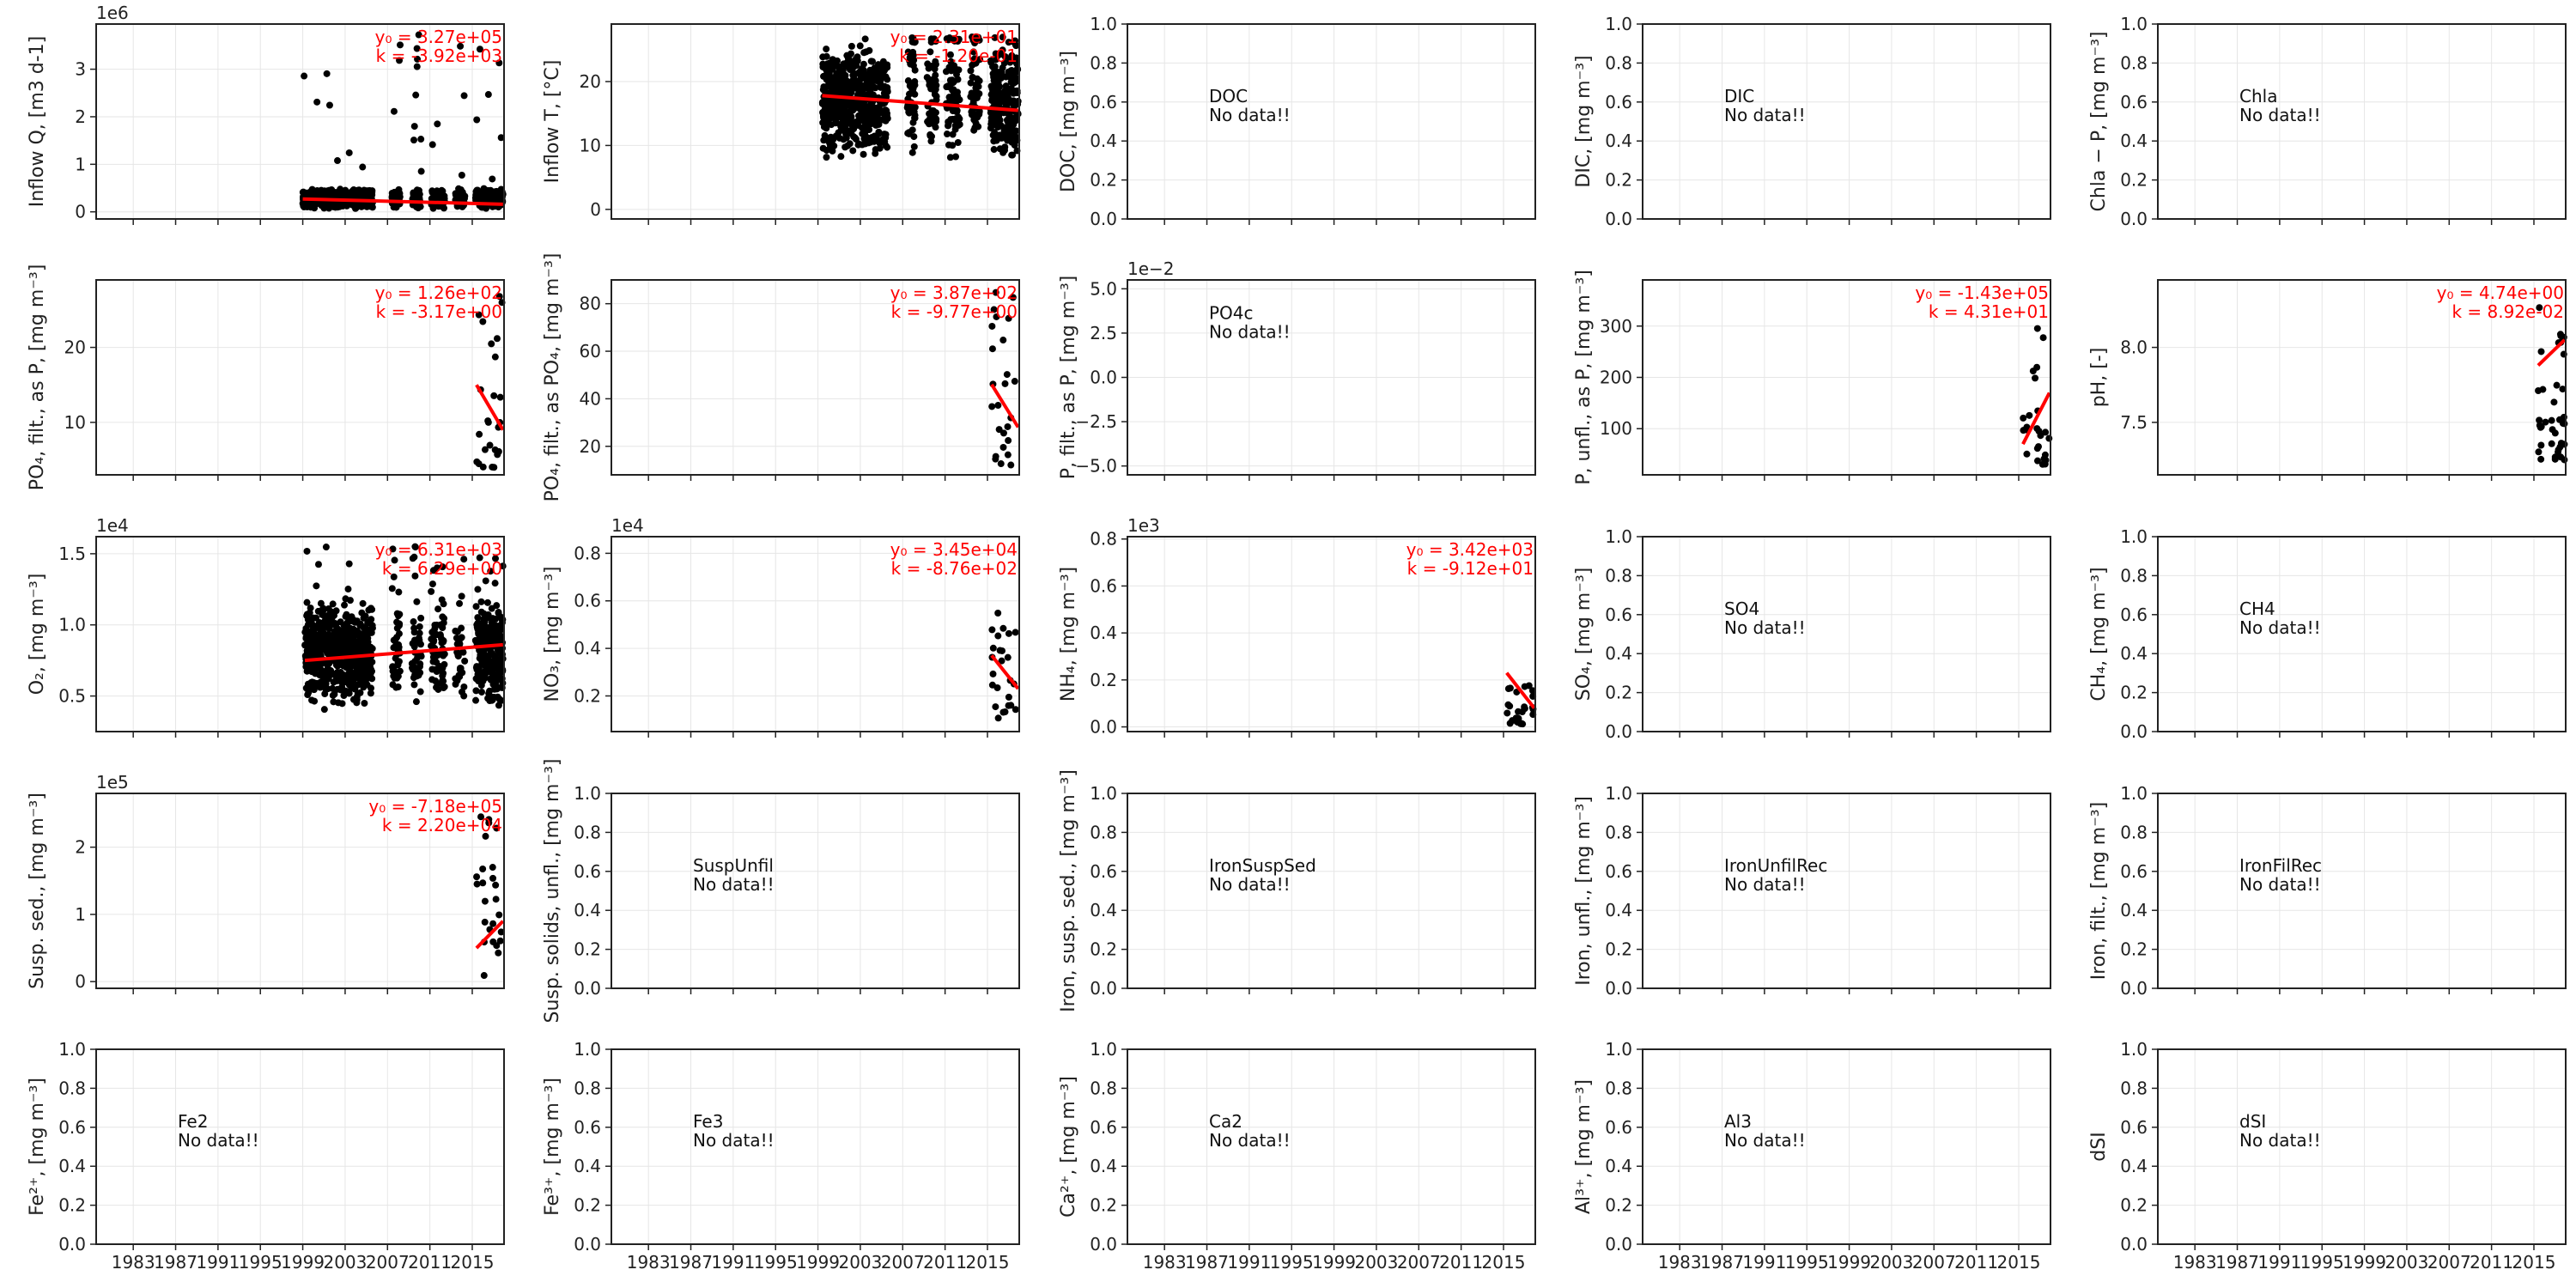  I want to click on y-tick-label: 0.8, so click(1619, 1088).